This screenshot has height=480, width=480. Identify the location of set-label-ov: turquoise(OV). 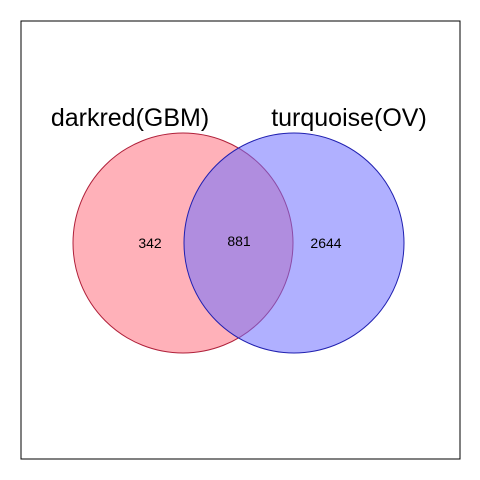
(349, 118).